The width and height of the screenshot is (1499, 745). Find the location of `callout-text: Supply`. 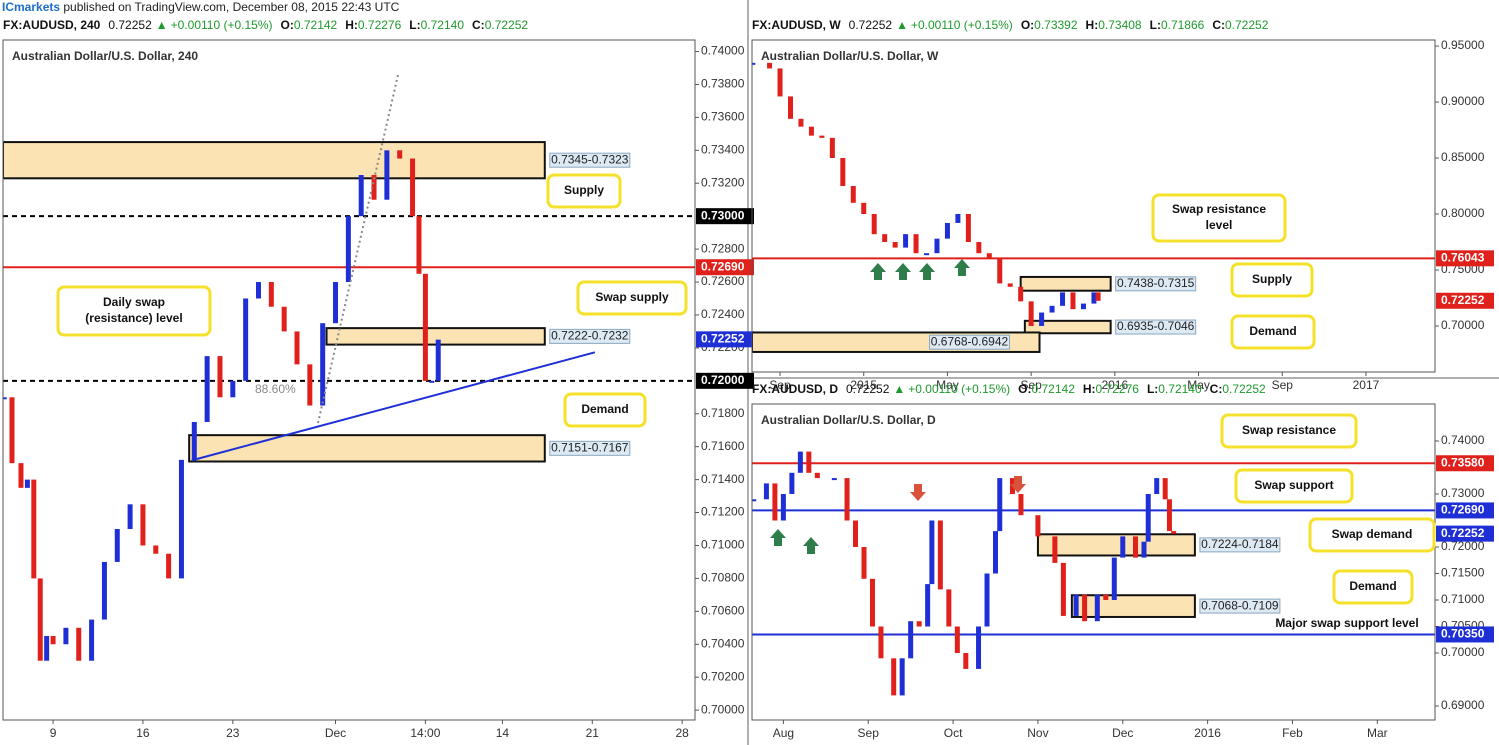

callout-text: Supply is located at coordinates (1272, 279).